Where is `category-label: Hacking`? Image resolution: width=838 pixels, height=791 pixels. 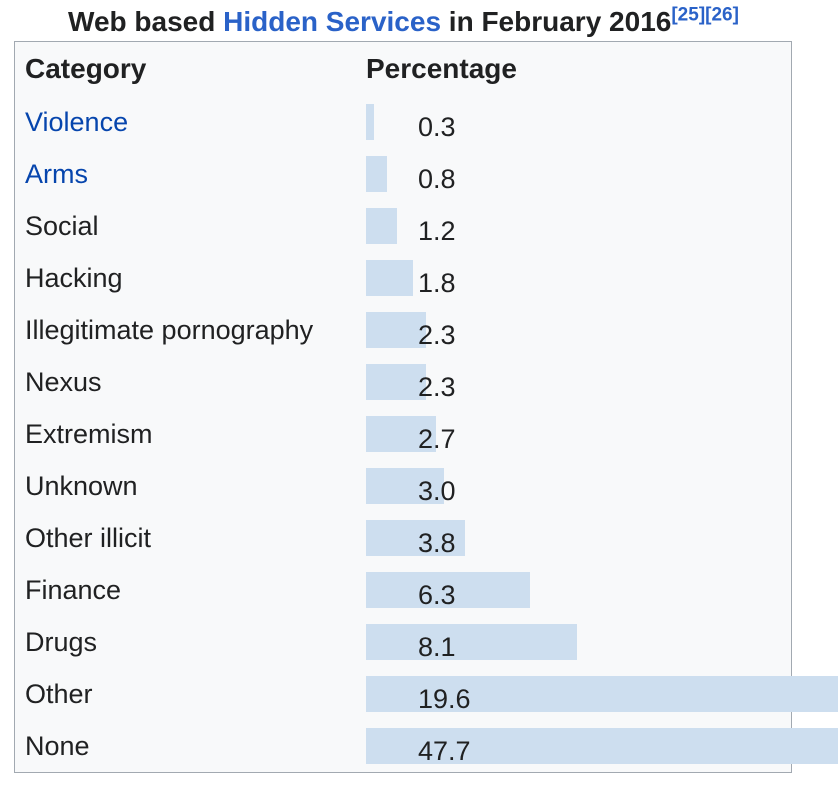
category-label: Hacking is located at coordinates (74, 278).